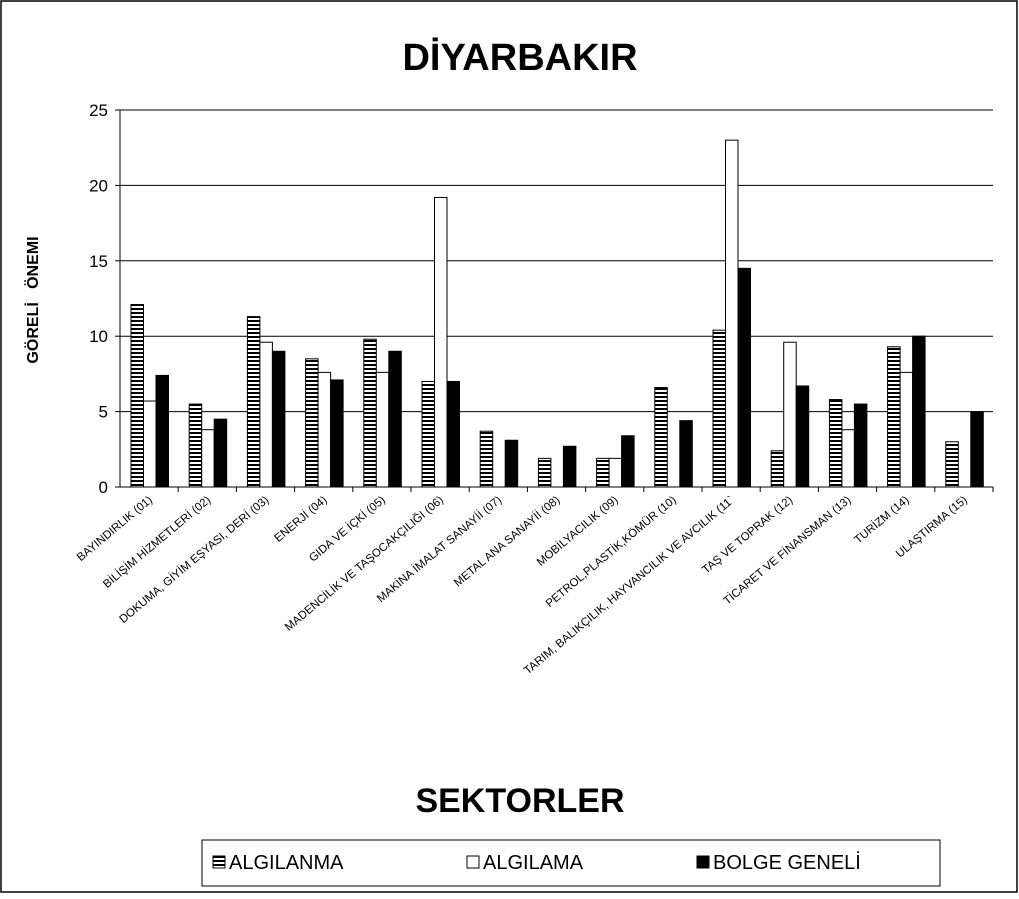 The width and height of the screenshot is (1019, 899). What do you see at coordinates (98, 261) in the screenshot?
I see `y-tick-label: 15` at bounding box center [98, 261].